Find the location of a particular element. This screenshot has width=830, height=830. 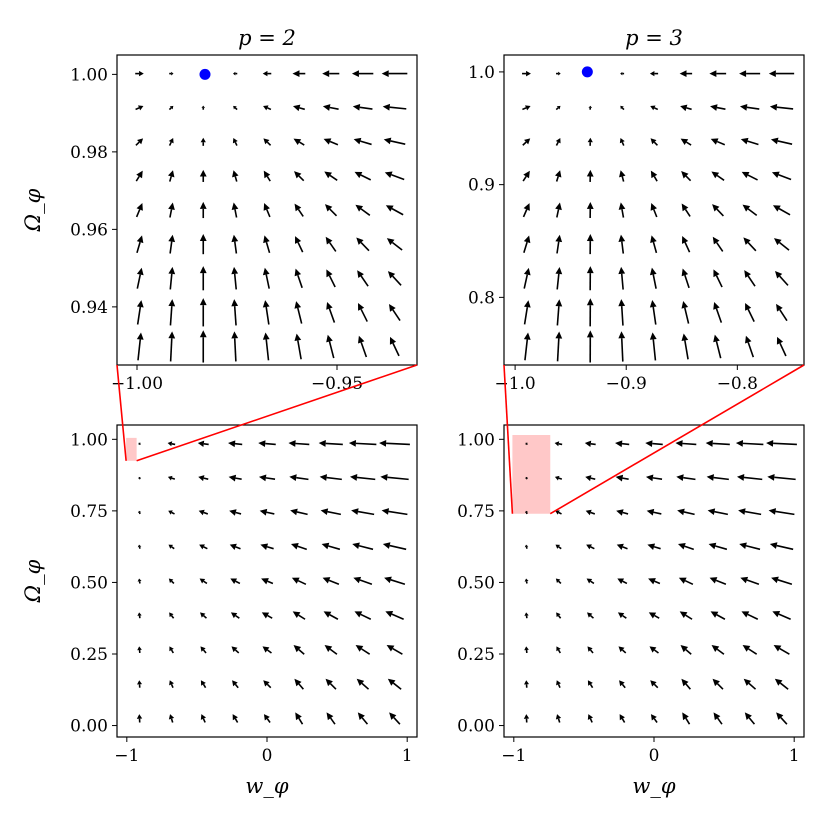

y-tick-label: 0.8 is located at coordinates (481, 298).